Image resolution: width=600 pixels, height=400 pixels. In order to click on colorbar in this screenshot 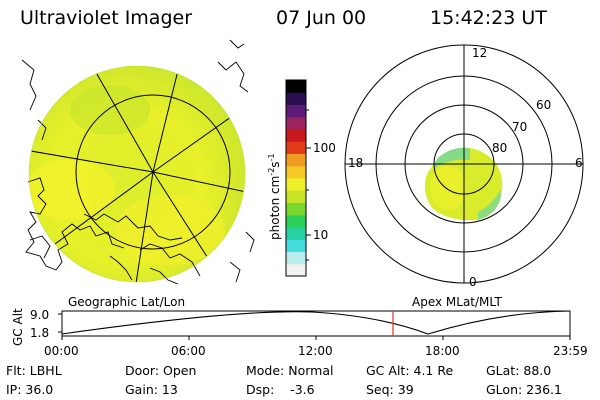, I will do `click(296, 178)`.